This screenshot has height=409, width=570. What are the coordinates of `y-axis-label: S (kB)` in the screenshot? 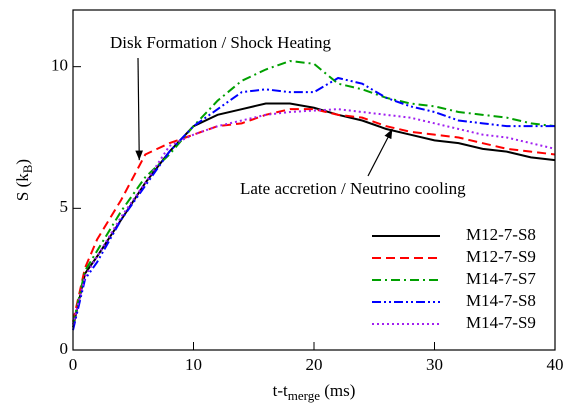 It's located at (24, 180).